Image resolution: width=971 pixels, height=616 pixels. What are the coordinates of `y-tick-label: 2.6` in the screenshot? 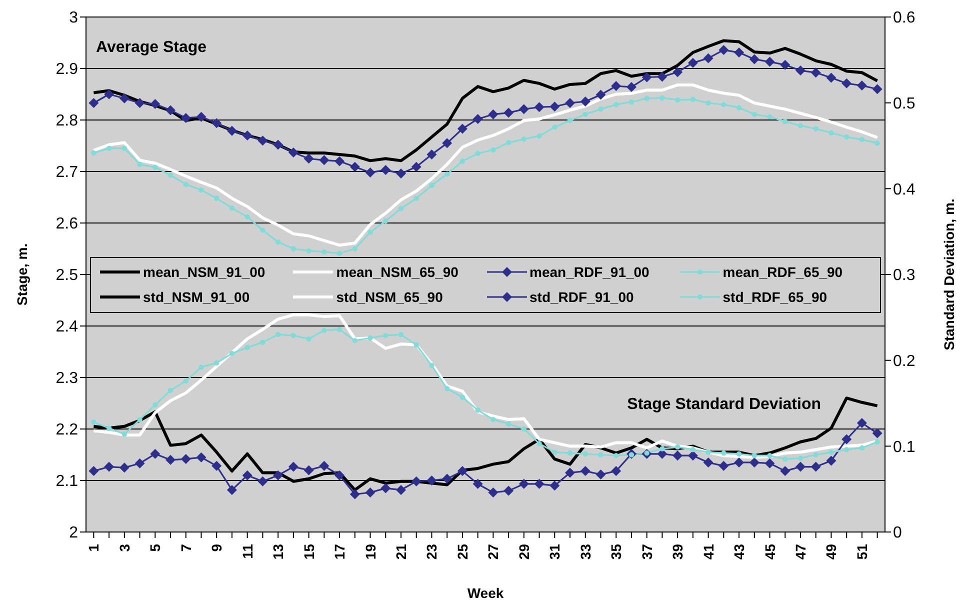 It's located at (67, 224).